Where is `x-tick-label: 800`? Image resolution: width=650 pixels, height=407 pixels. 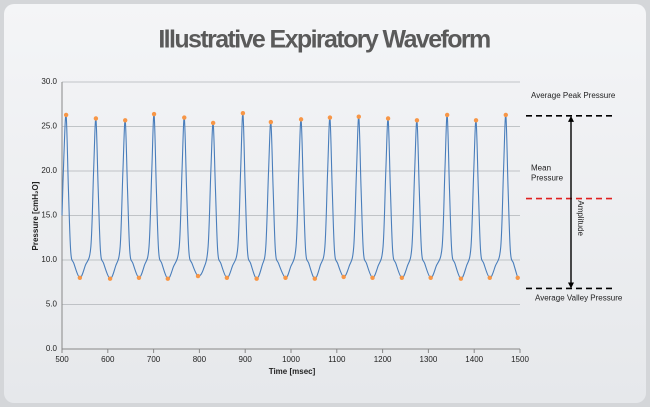
x-tick-label: 800 is located at coordinates (200, 359).